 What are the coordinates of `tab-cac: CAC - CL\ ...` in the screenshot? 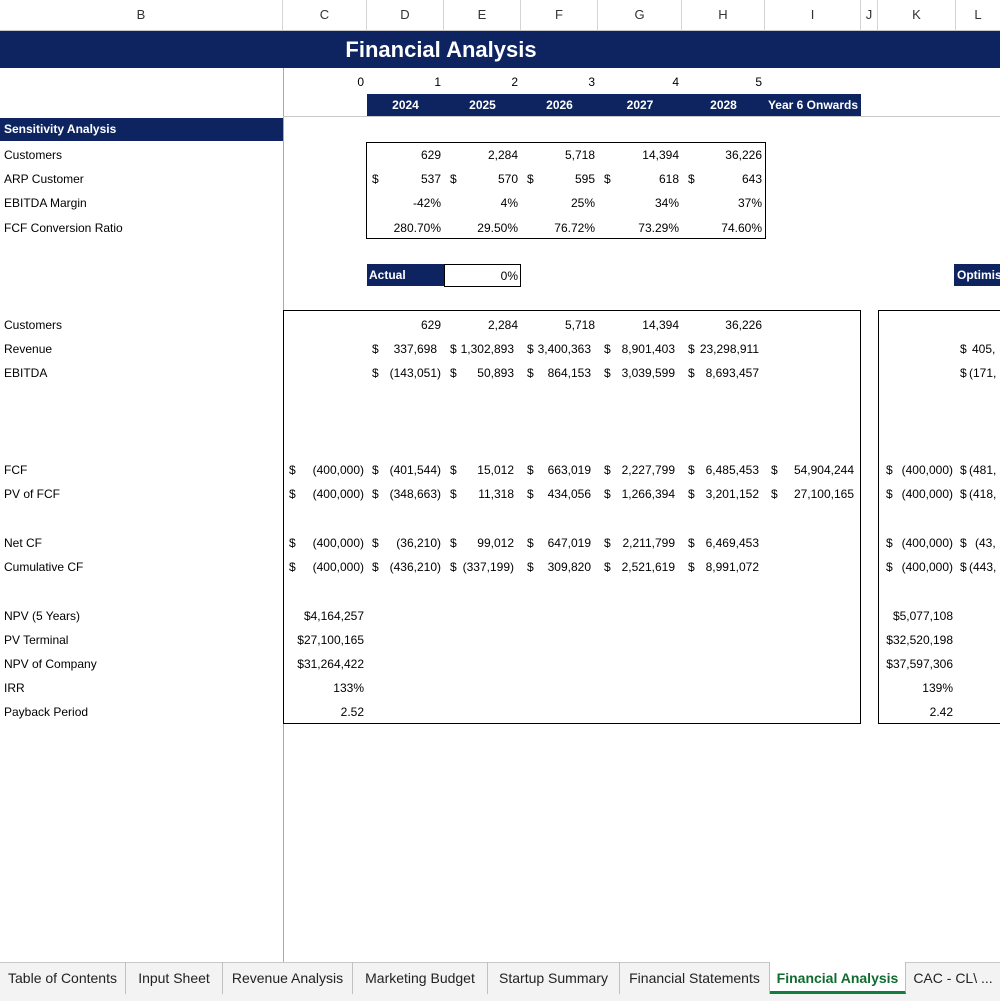 It's located at (953, 978).